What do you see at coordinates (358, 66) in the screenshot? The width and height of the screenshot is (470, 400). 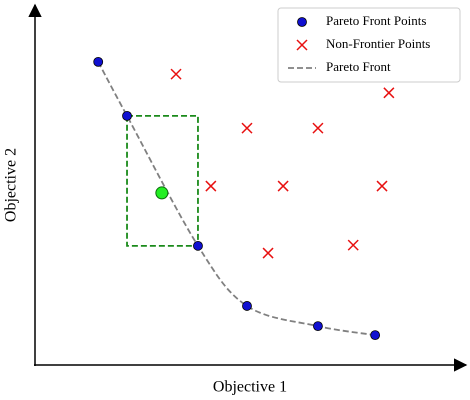 I see `legend-label: Pareto Front` at bounding box center [358, 66].